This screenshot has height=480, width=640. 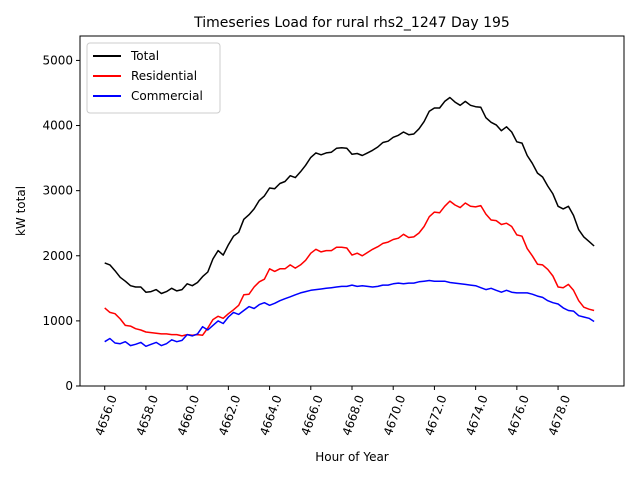 What do you see at coordinates (189, 415) in the screenshot?
I see `x-tick-label: 4660.0` at bounding box center [189, 415].